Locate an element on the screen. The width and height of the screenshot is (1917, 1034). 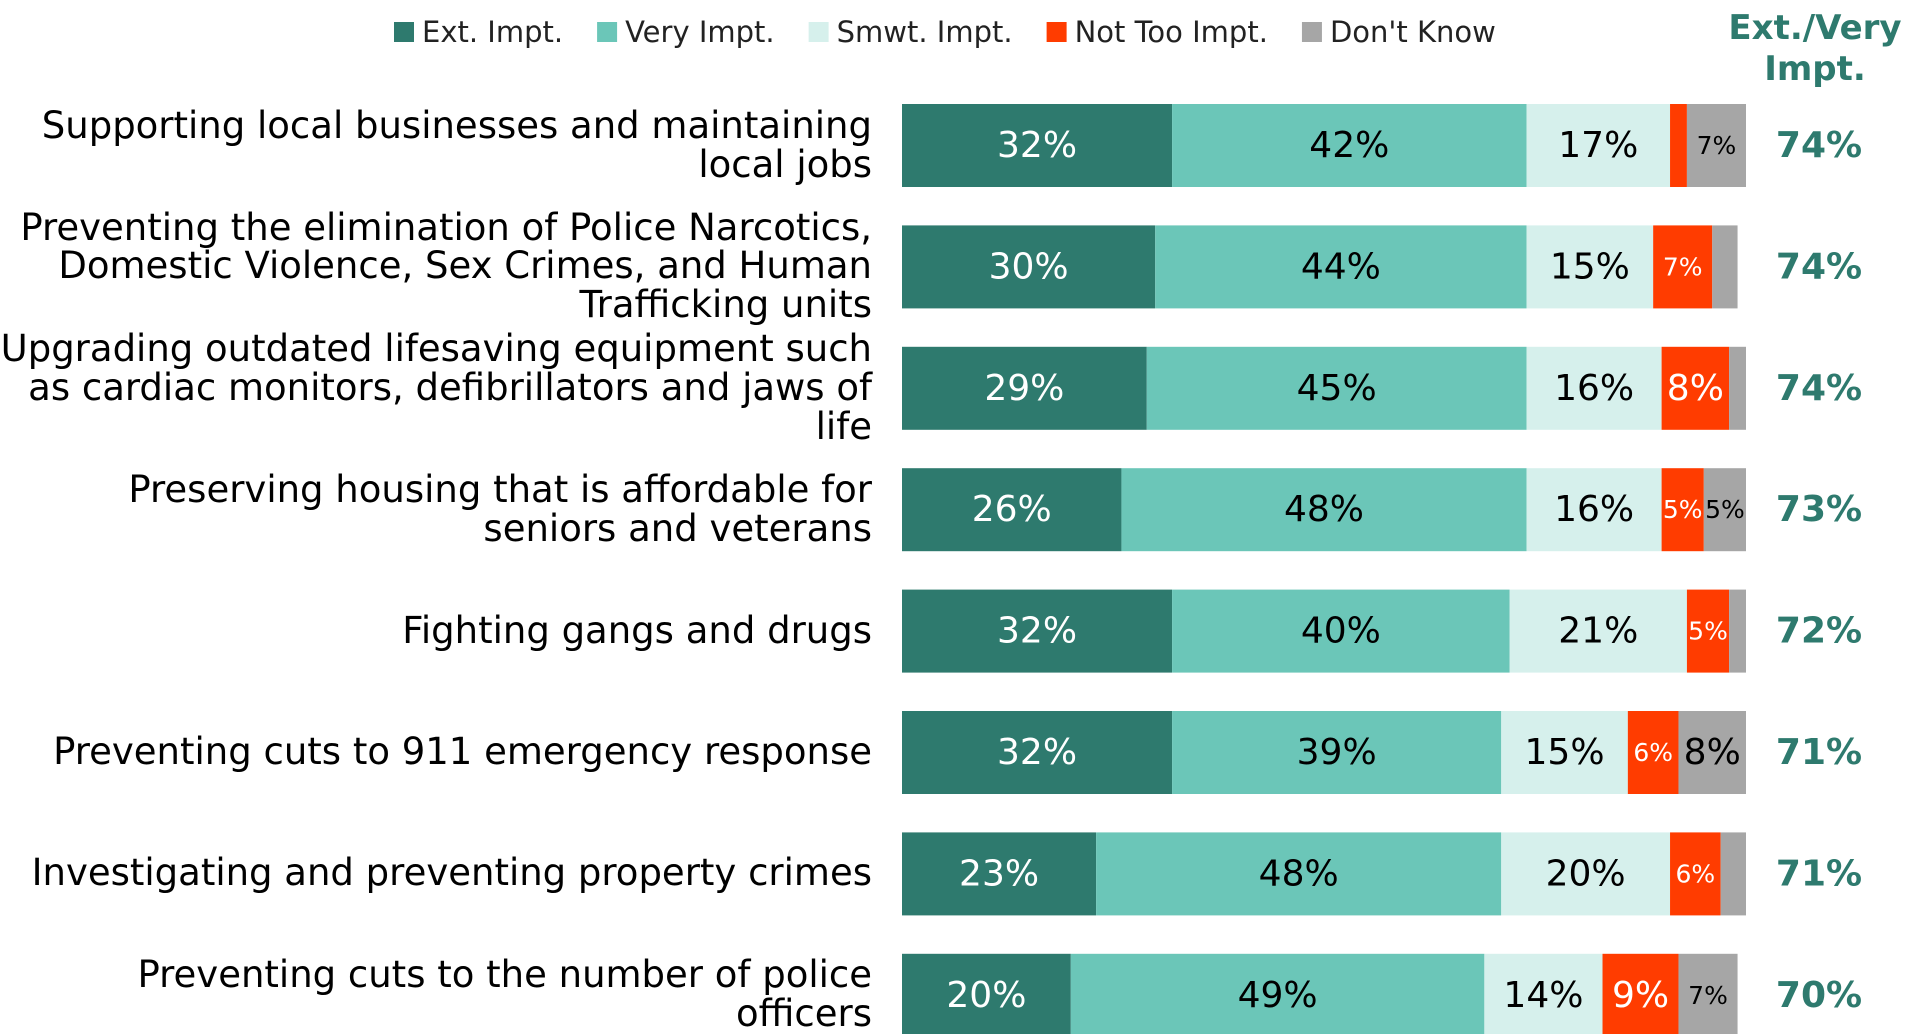
data-label: 45% is located at coordinates (1337, 388).